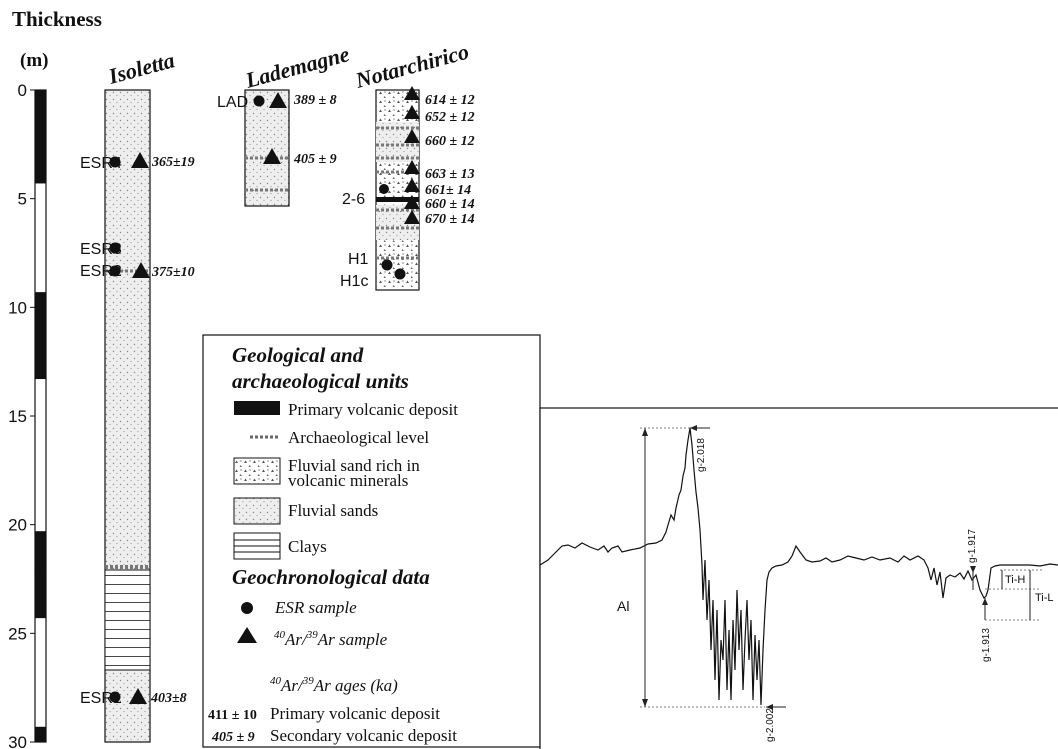  I want to click on legend-ar-label: 40Ar/39Ar sample, so click(331, 639).